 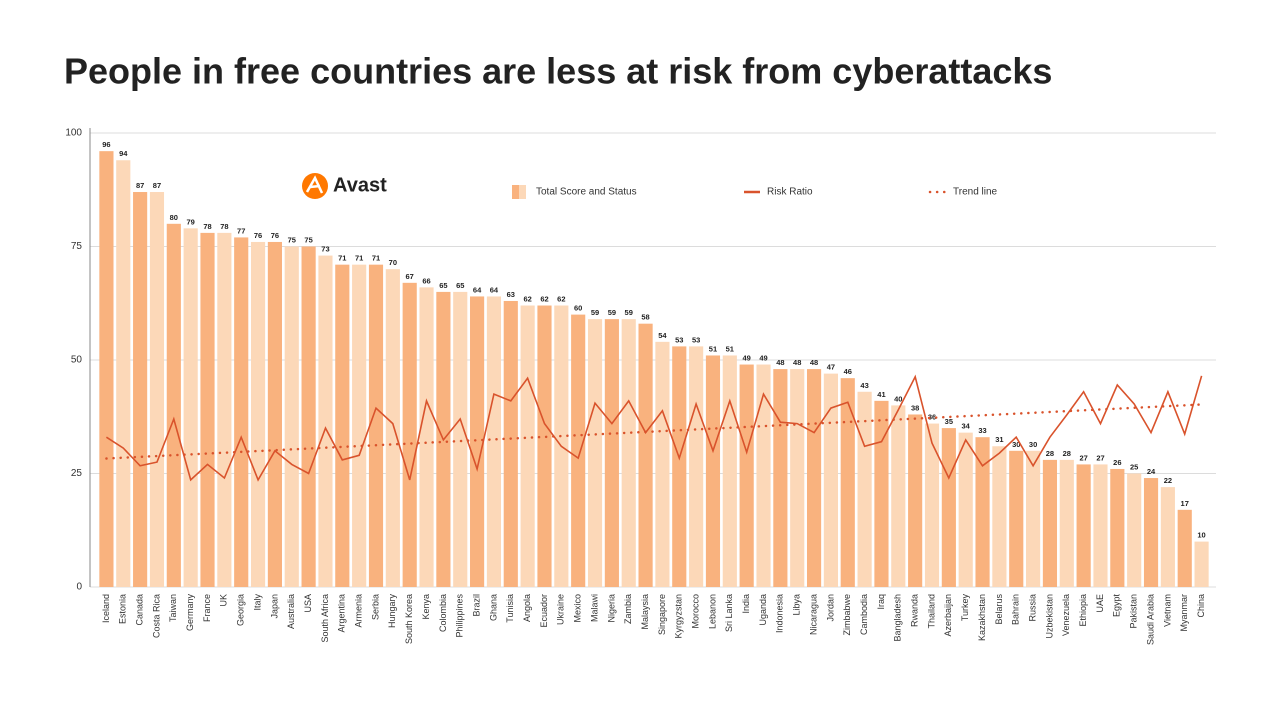 I want to click on x-tick-label: Angola, so click(x=527, y=608).